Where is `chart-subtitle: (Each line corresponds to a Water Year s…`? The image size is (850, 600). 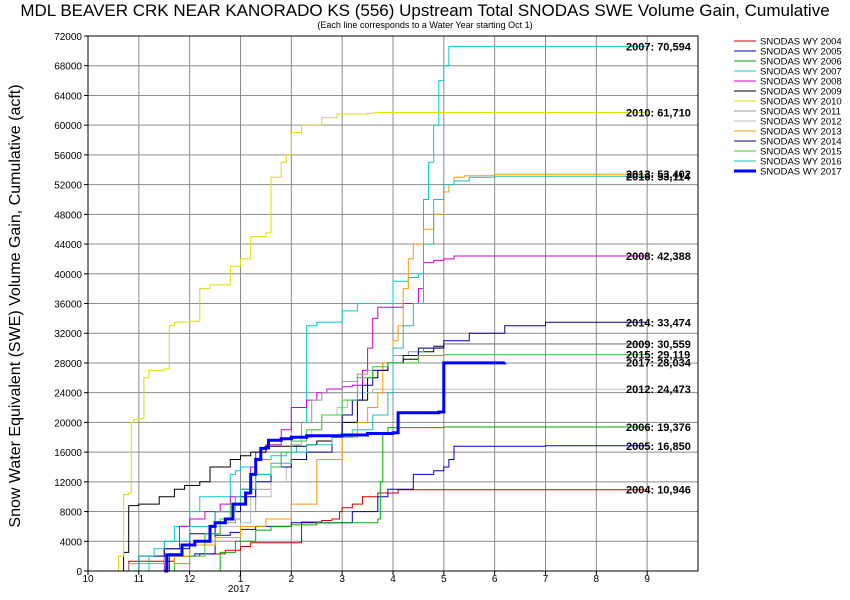 chart-subtitle: (Each line corresponds to a Water Year s… is located at coordinates (424, 25).